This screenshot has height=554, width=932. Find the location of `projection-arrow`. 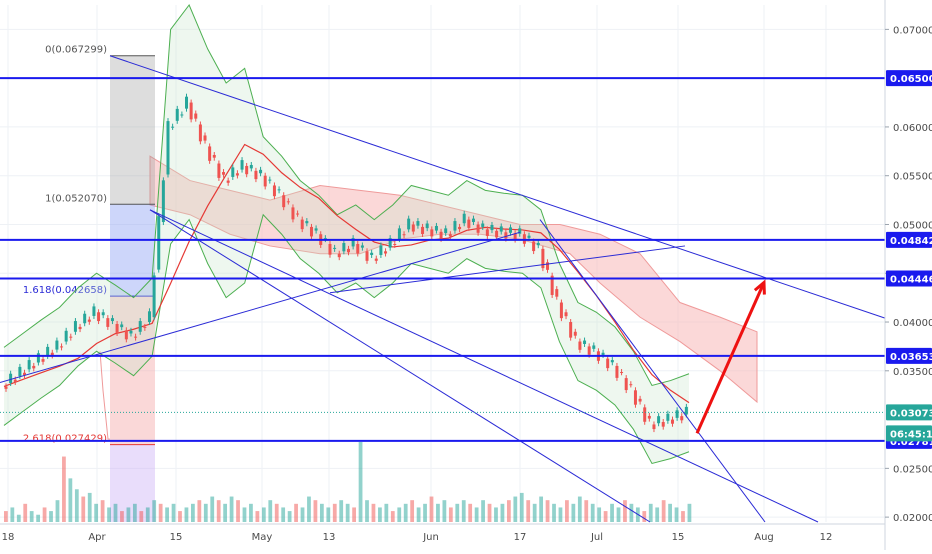

projection-arrow is located at coordinates (730, 356).